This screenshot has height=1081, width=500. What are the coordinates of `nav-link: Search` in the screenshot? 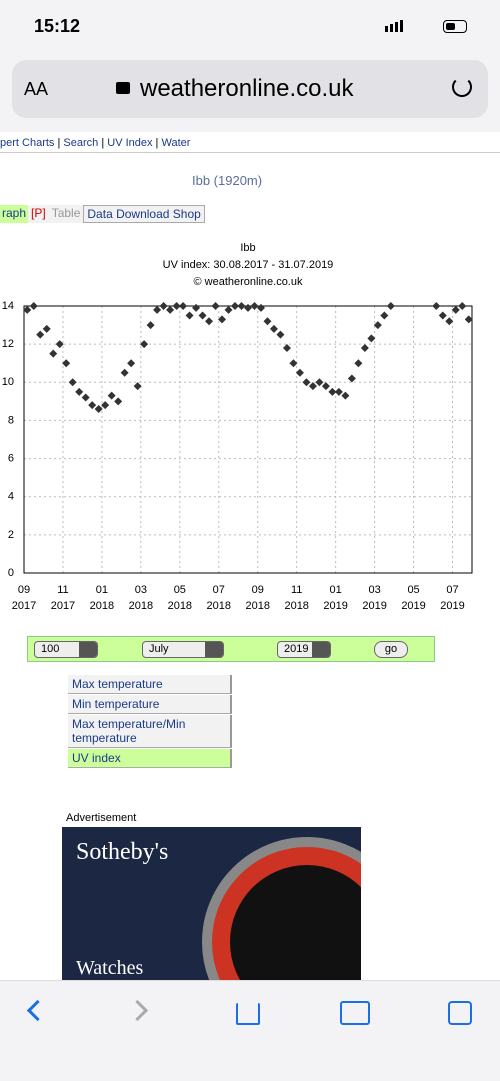 It's located at (81, 143).